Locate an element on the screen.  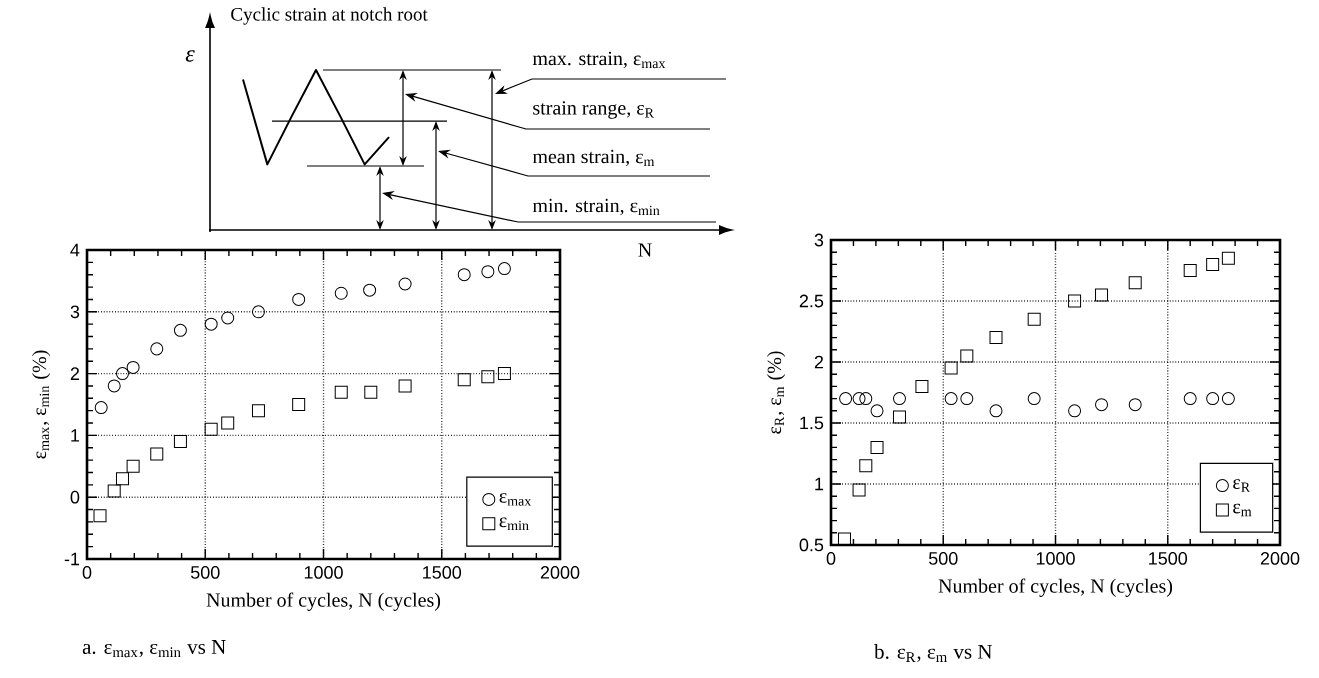
legend-label: ε$_{m}$ is located at coordinates (1242, 510).